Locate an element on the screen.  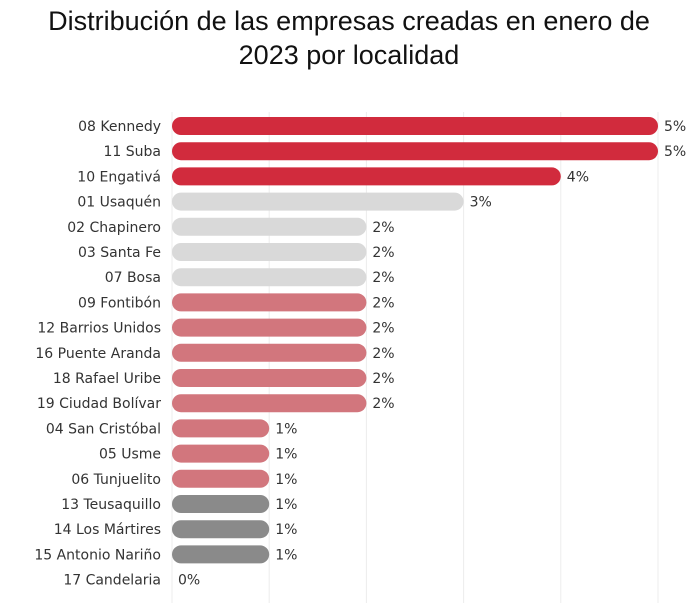
value-label: 0% is located at coordinates (189, 581).